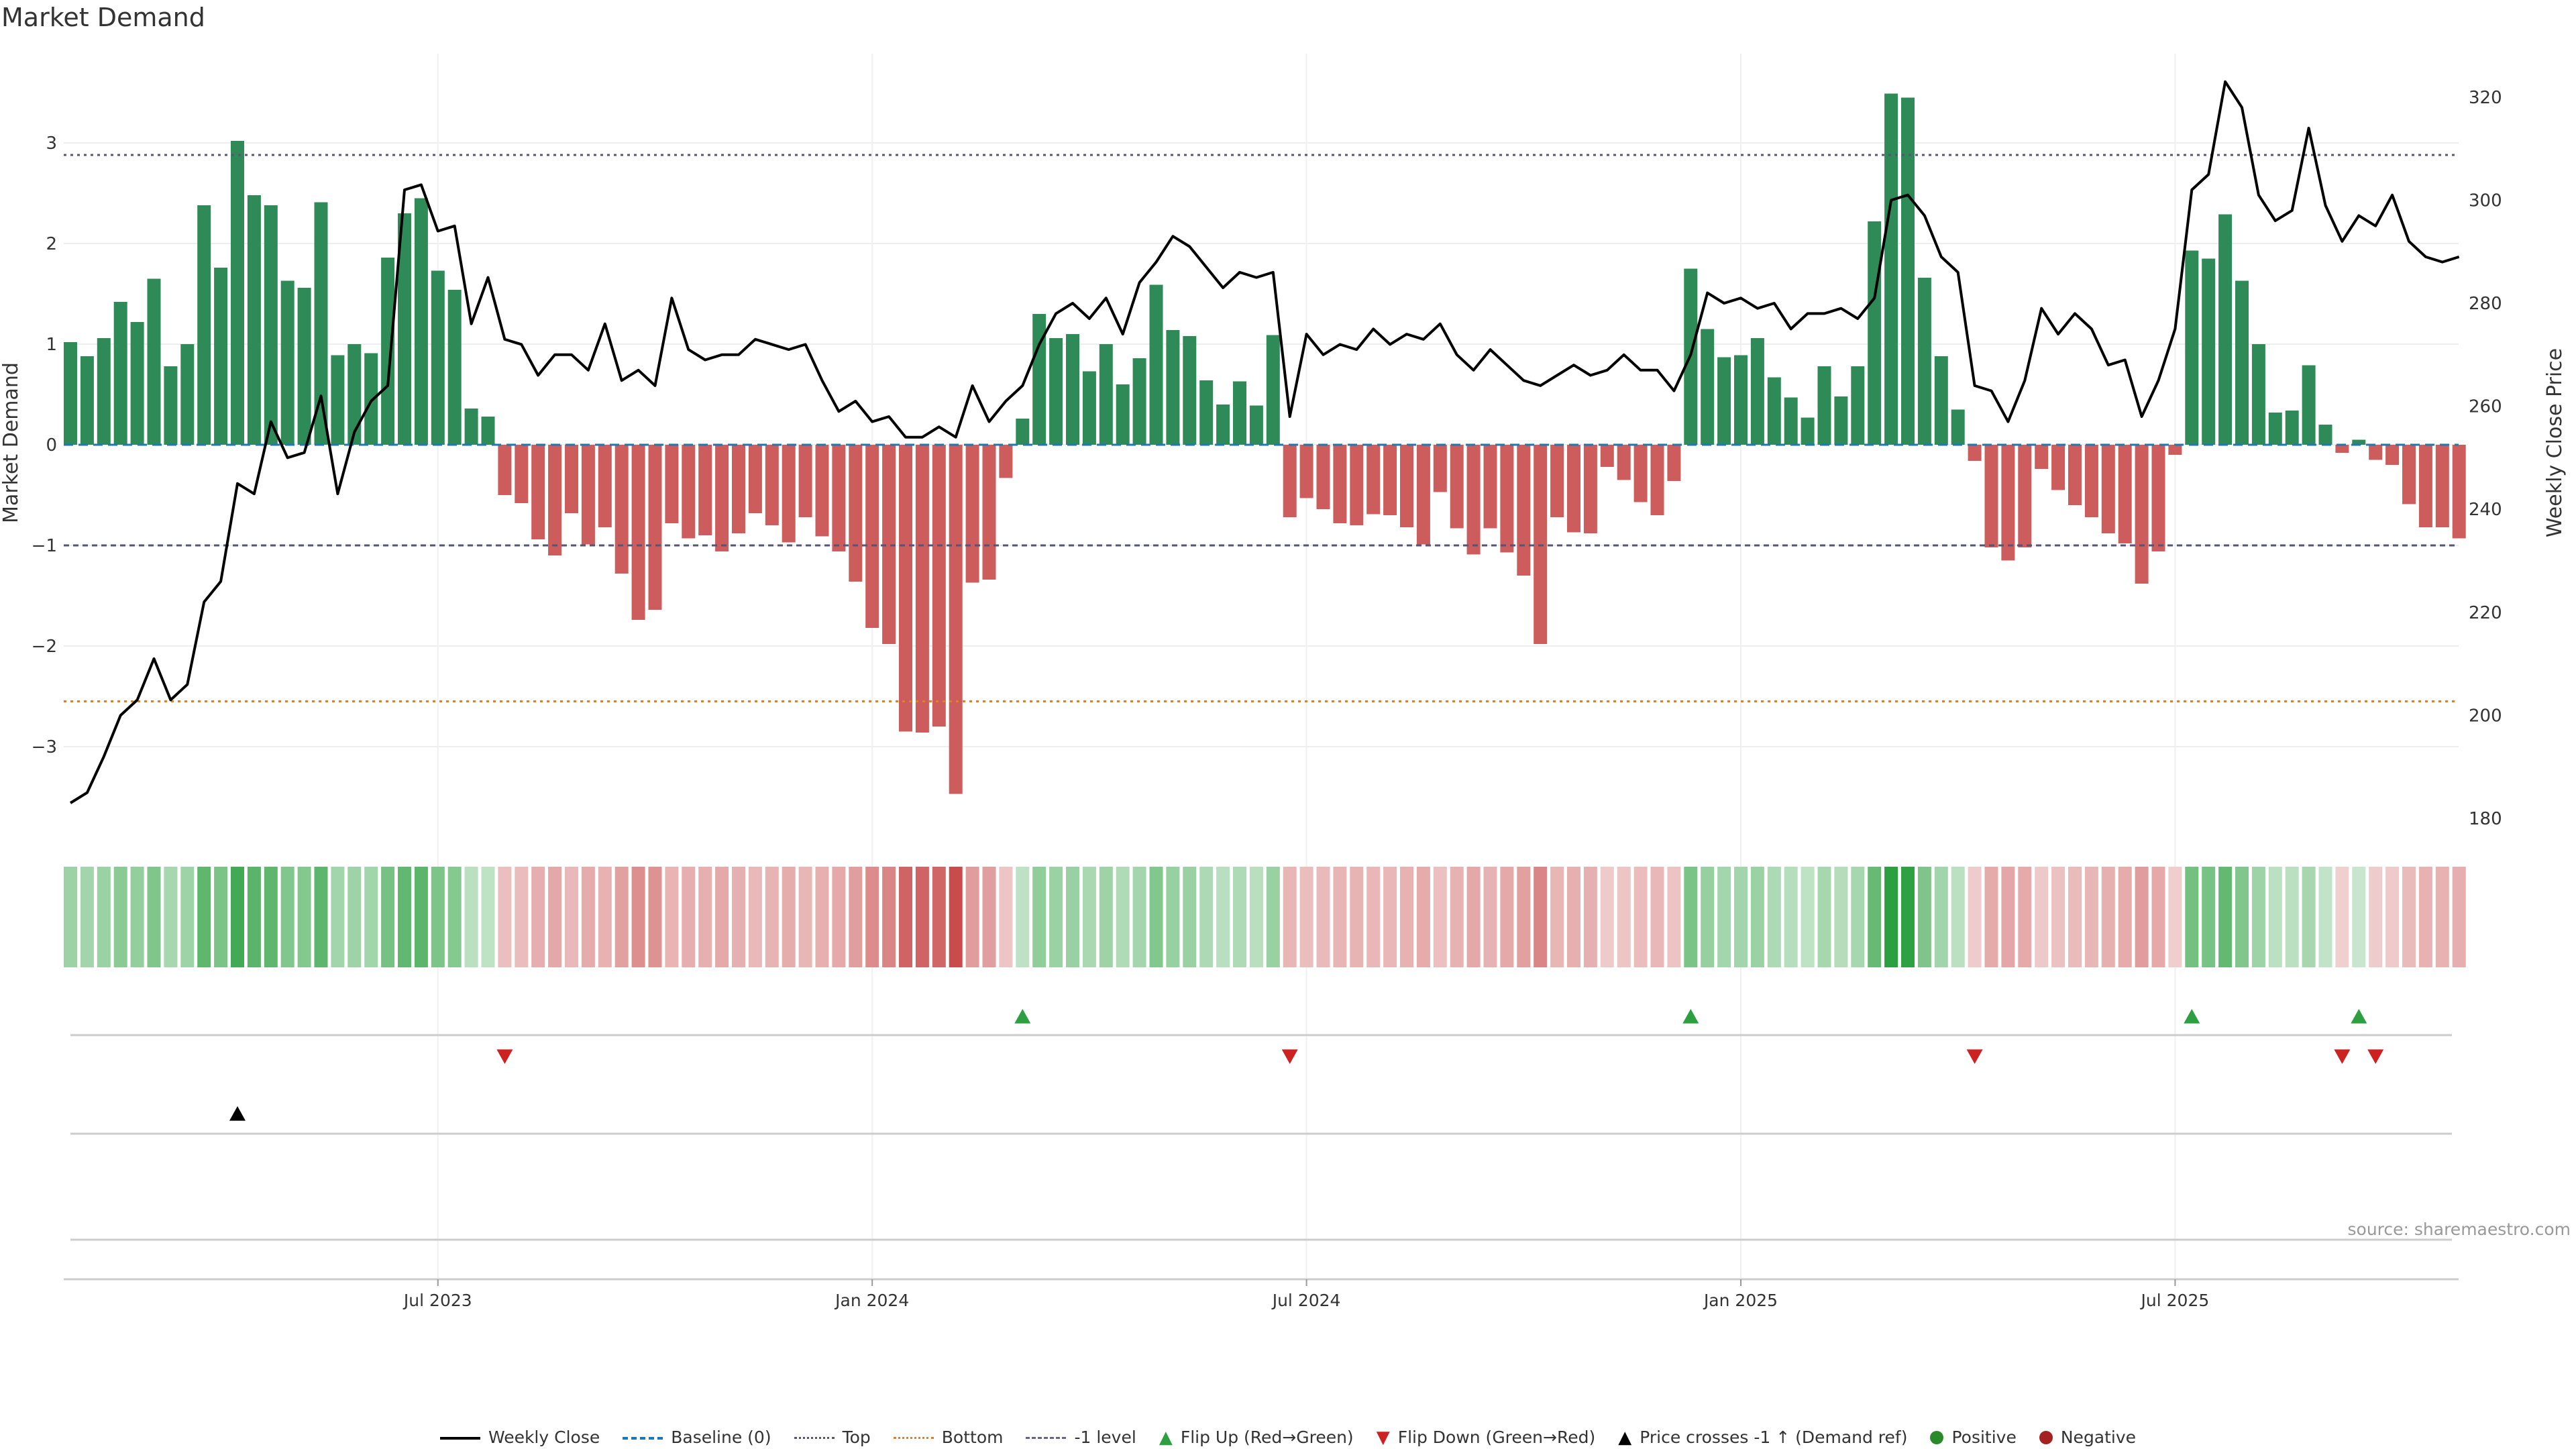 The height and width of the screenshot is (1449, 2576). I want to click on triangle-down-icon: ▼, so click(1383, 1437).